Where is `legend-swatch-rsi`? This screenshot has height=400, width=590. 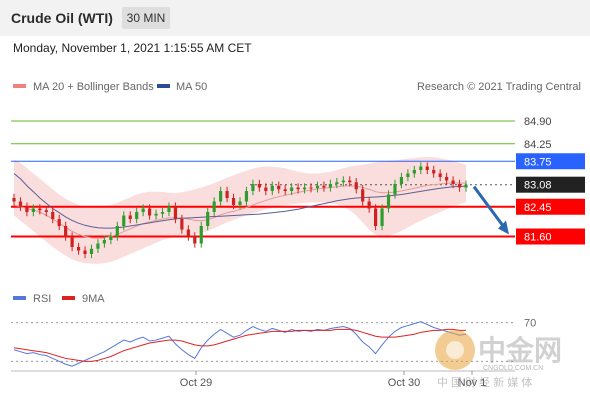 legend-swatch-rsi is located at coordinates (19, 298).